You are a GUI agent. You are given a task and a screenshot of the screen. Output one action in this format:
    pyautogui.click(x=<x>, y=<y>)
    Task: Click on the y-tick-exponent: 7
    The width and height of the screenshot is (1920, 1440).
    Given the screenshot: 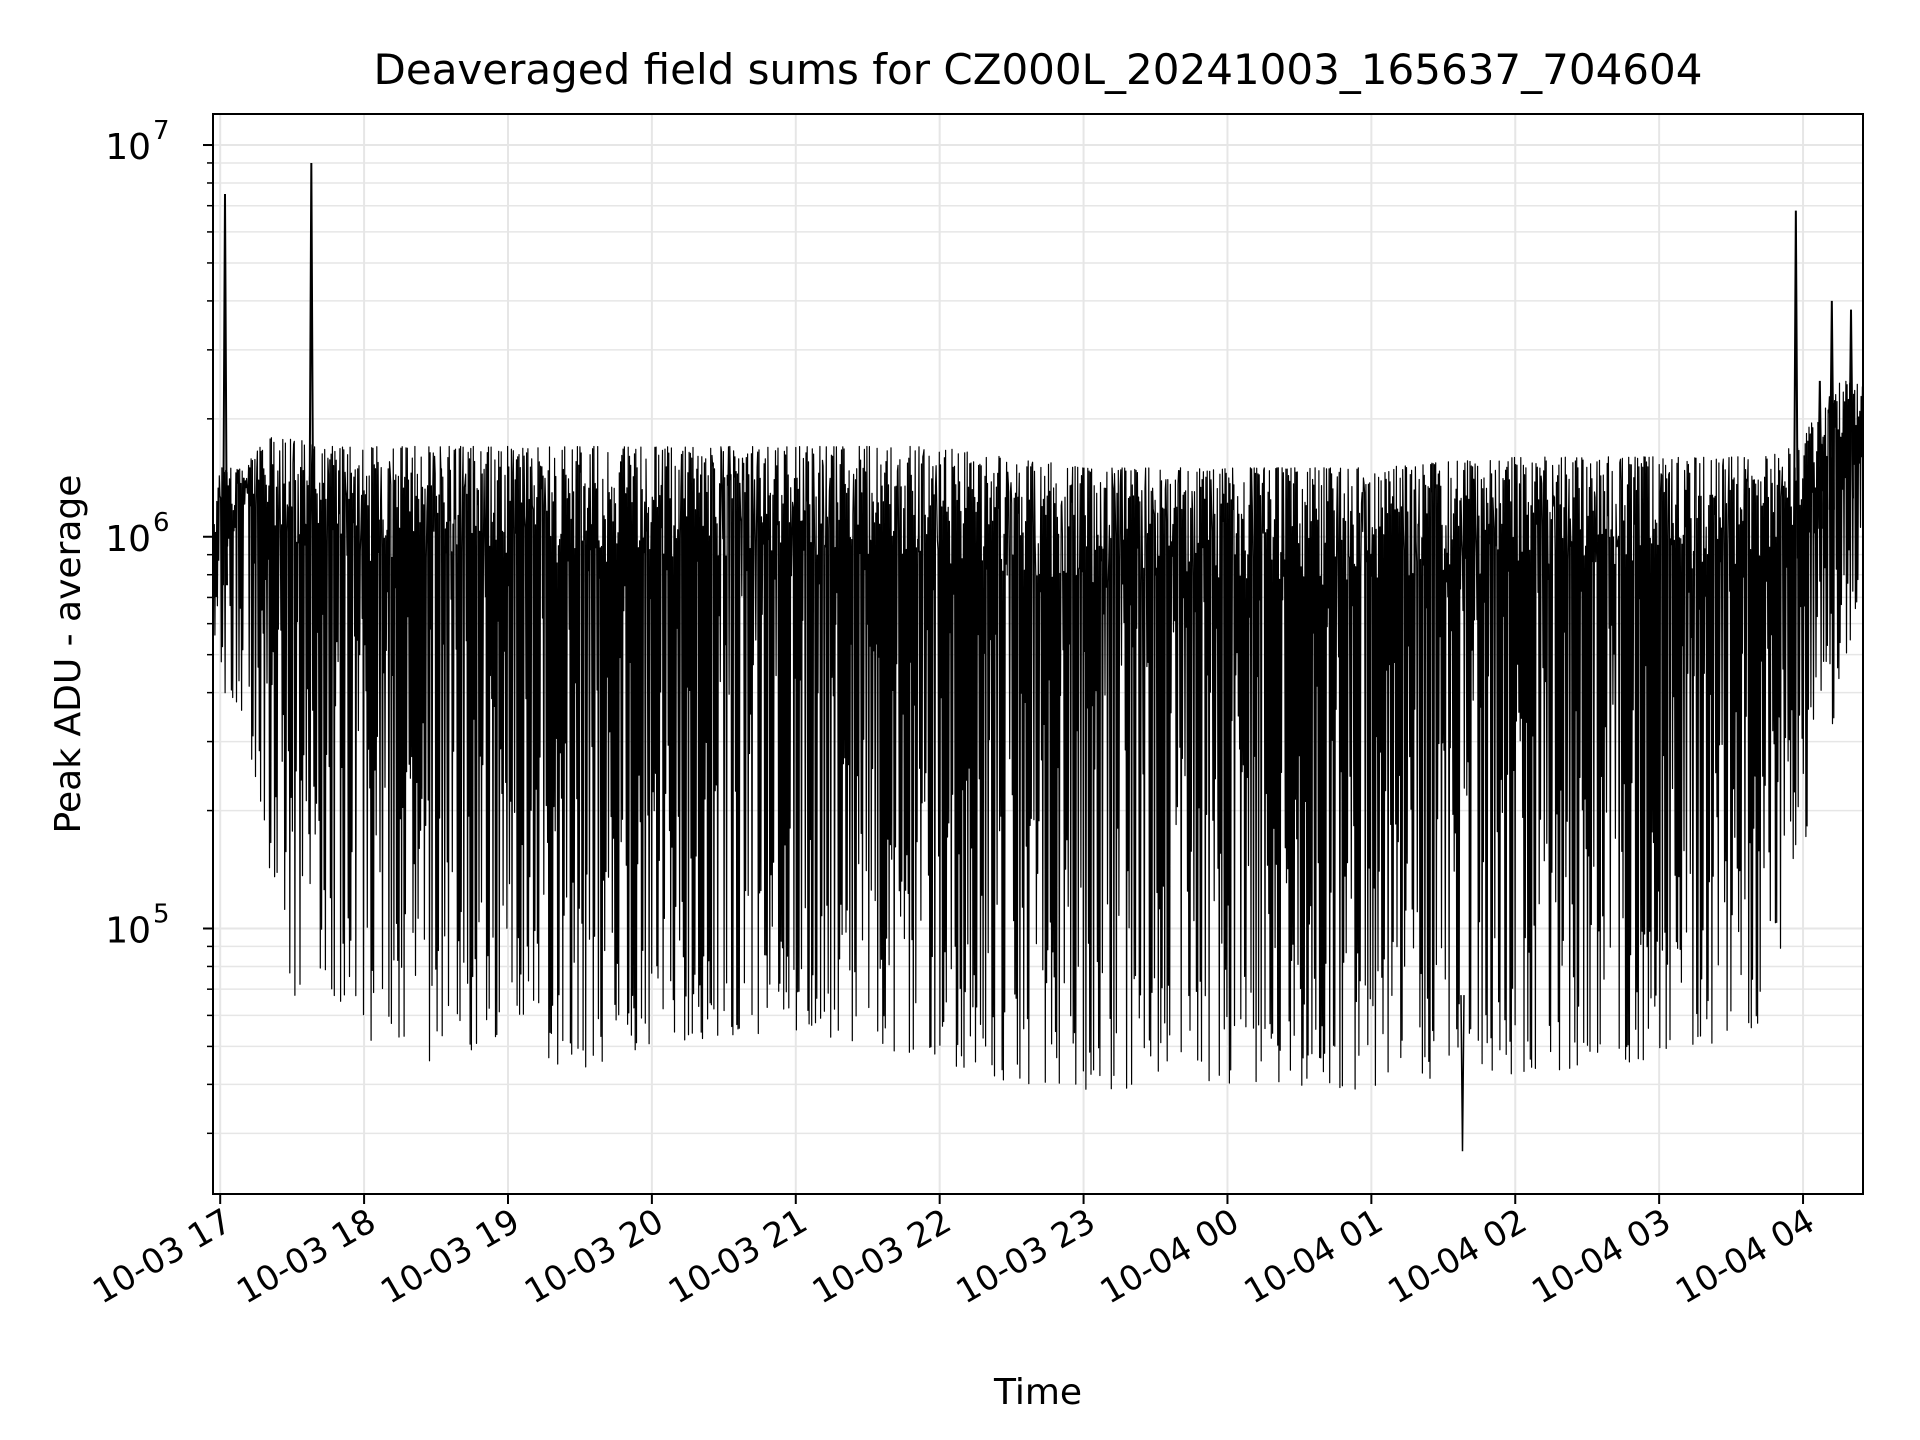 What is the action you would take?
    pyautogui.click(x=161, y=131)
    